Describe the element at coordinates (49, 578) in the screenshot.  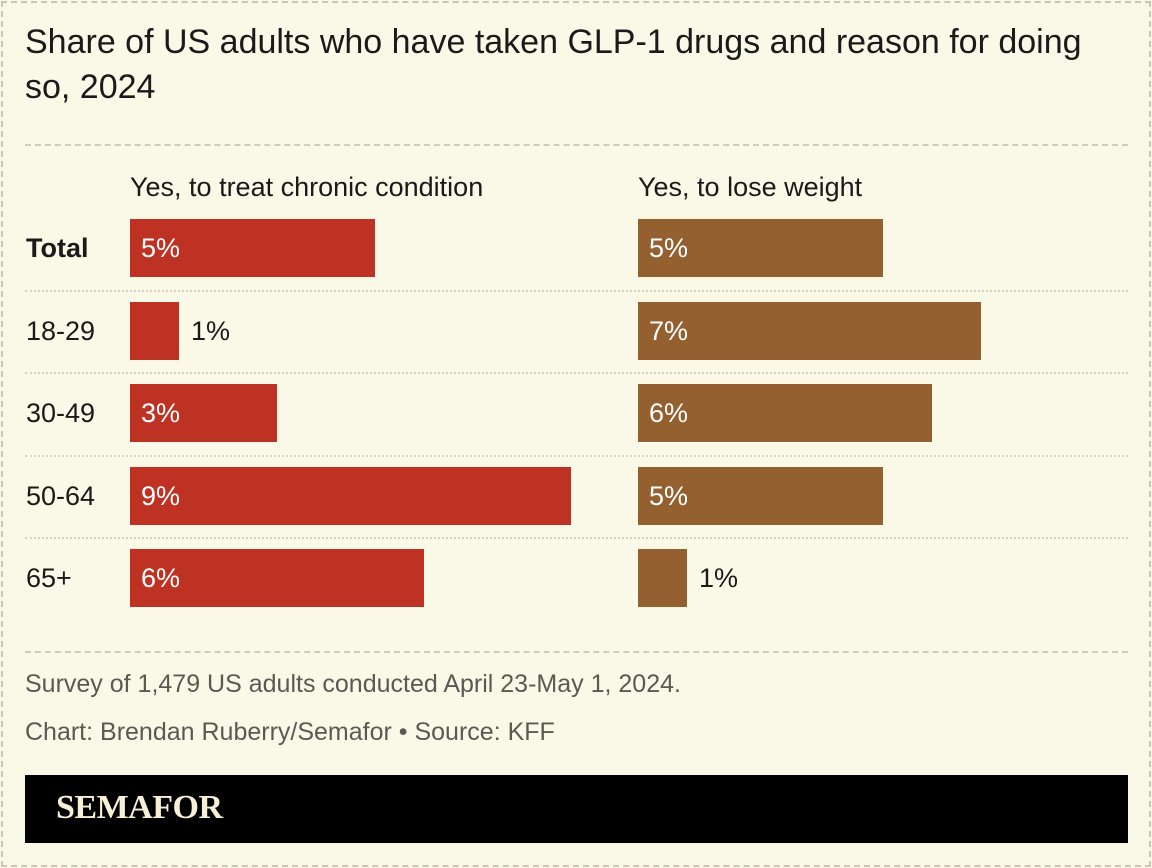
I see `category-label: 65+` at that location.